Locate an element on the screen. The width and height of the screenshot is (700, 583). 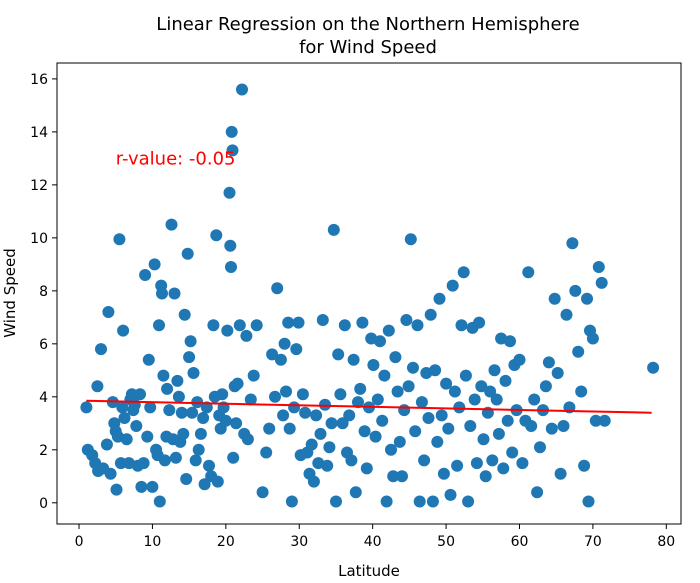
x-tick-label: 60 is located at coordinates (520, 542).